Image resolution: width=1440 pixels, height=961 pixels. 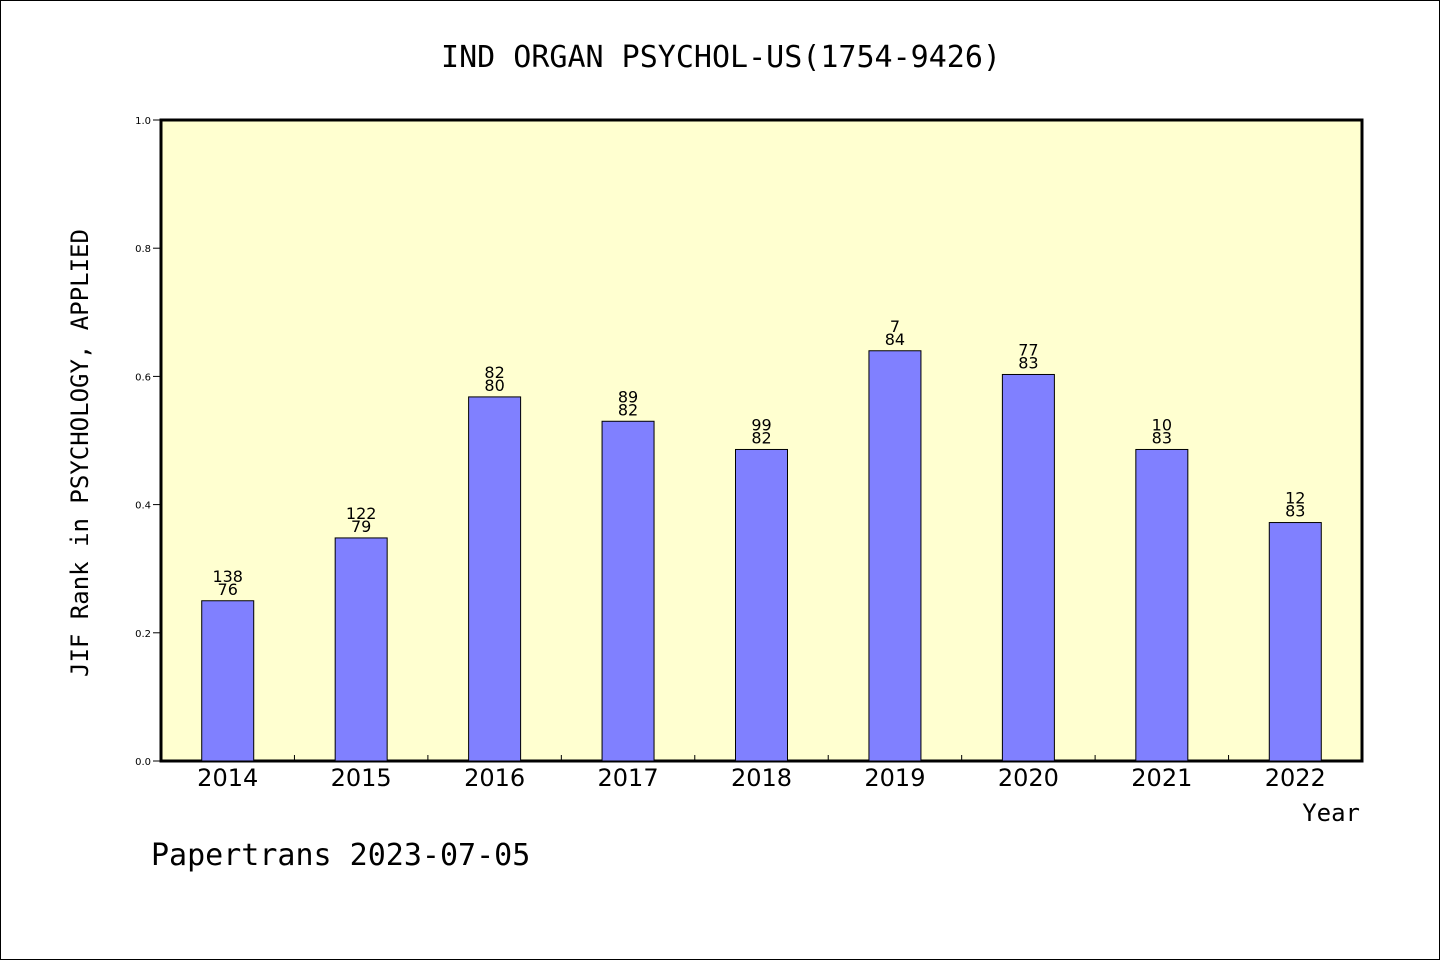 What do you see at coordinates (895, 339) in the screenshot?
I see `bar-label-total: 84` at bounding box center [895, 339].